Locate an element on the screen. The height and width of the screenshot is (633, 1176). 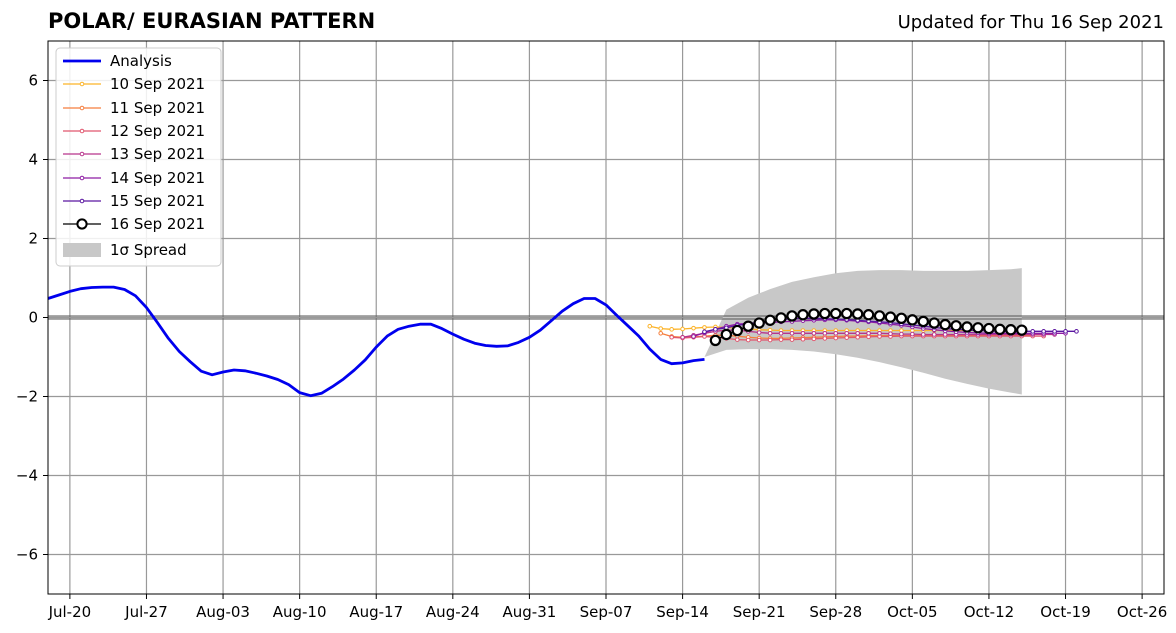
updated-label: Updated for Thu 16 Sep 2021 is located at coordinates (1030, 22).